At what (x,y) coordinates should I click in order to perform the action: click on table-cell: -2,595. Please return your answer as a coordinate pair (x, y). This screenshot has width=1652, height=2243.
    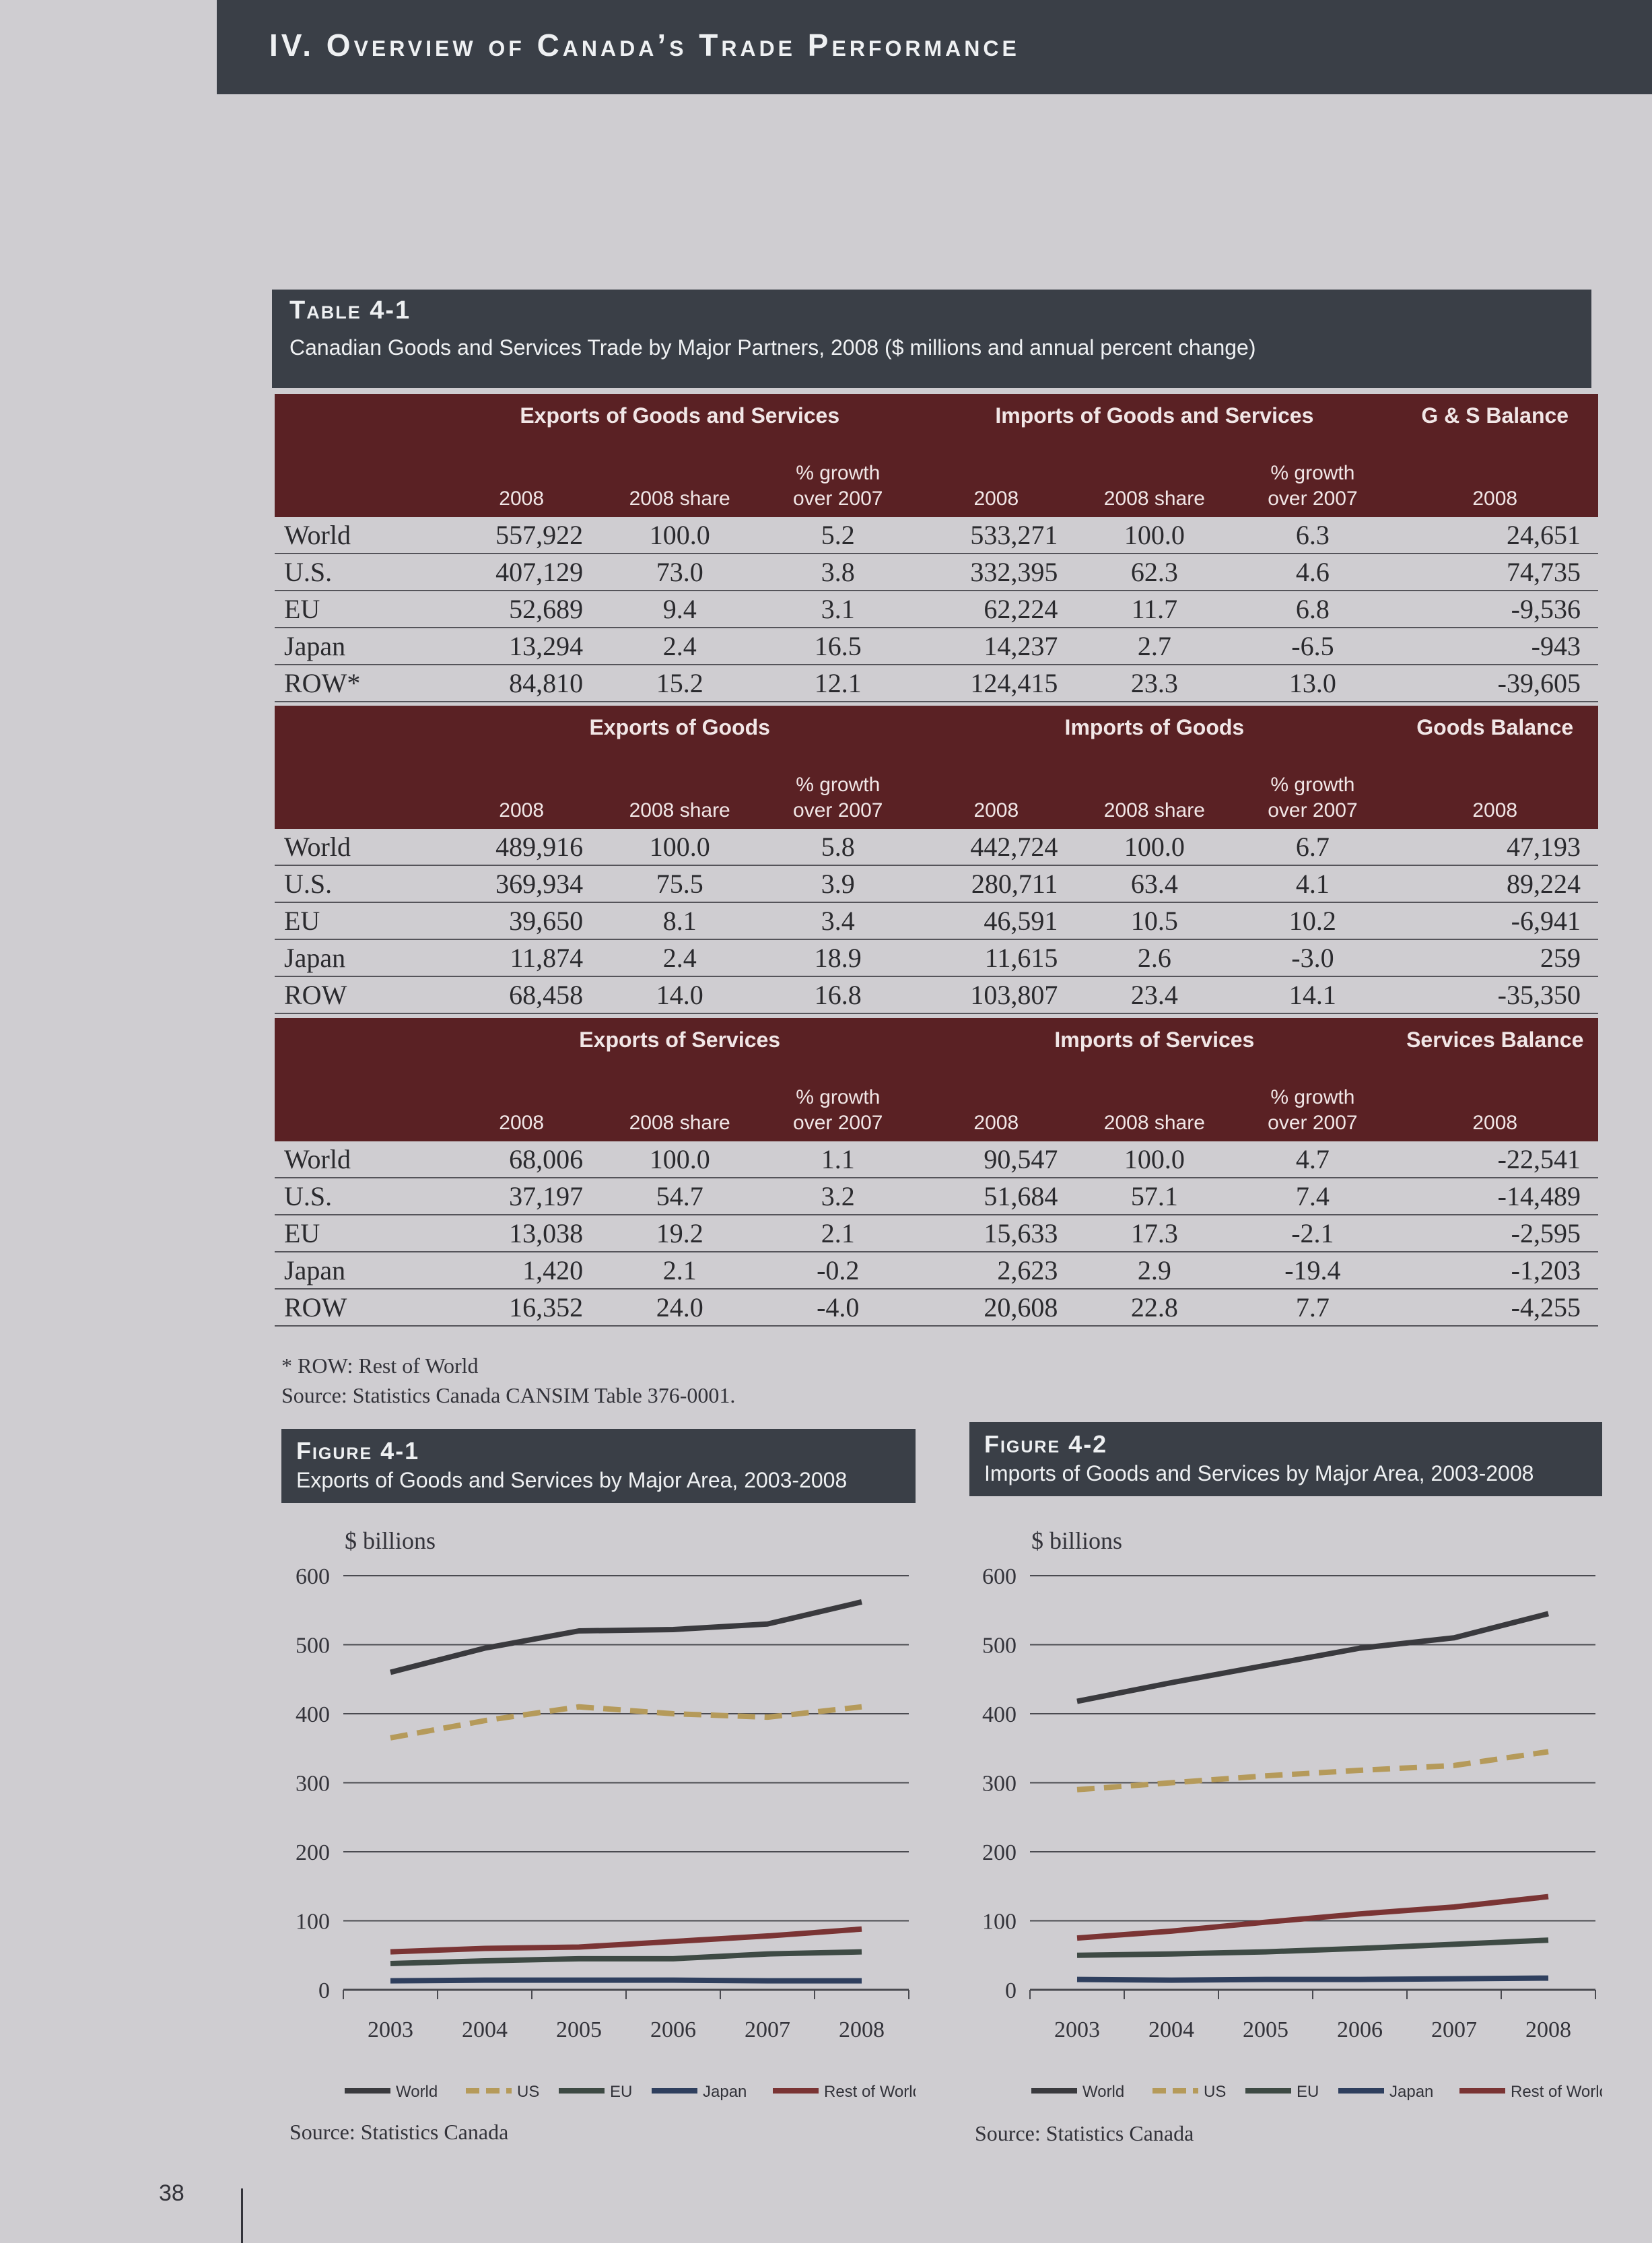
    Looking at the image, I should click on (1494, 1234).